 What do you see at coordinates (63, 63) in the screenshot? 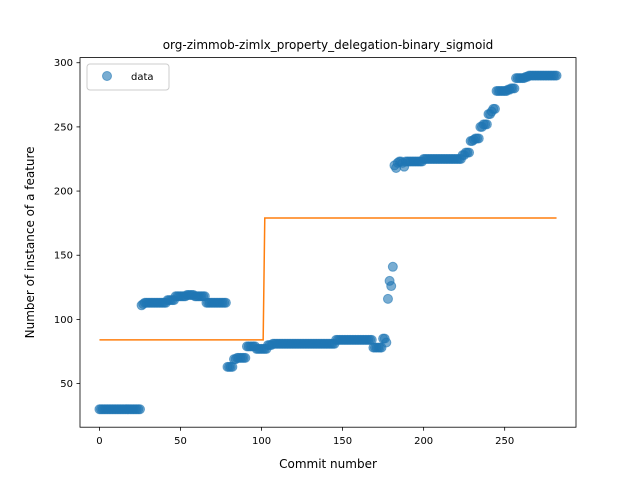
I see `y-tick-label: 300` at bounding box center [63, 63].